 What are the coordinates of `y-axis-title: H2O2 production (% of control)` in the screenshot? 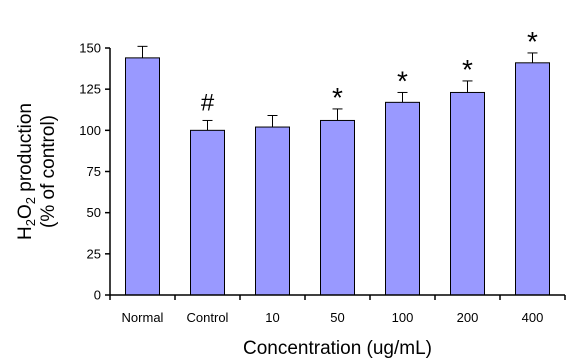 It's located at (37, 171).